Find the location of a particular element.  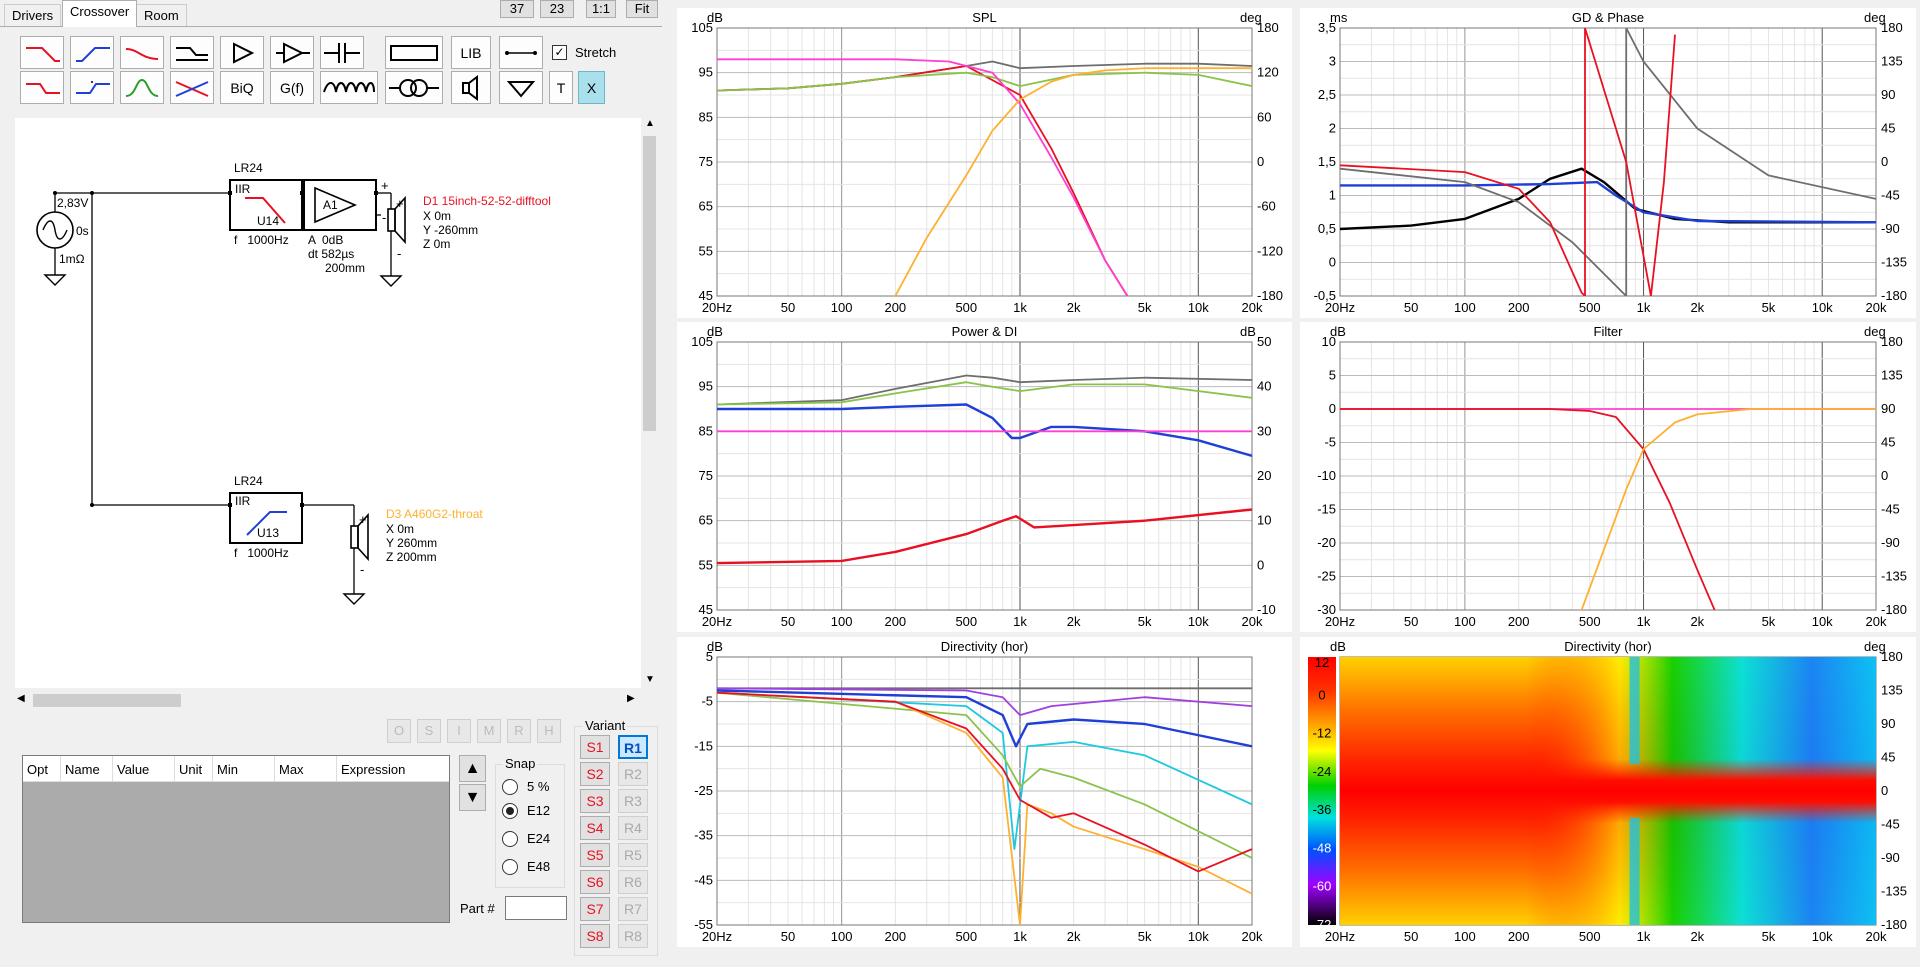

variant-r6-button: R6 is located at coordinates (633, 882).